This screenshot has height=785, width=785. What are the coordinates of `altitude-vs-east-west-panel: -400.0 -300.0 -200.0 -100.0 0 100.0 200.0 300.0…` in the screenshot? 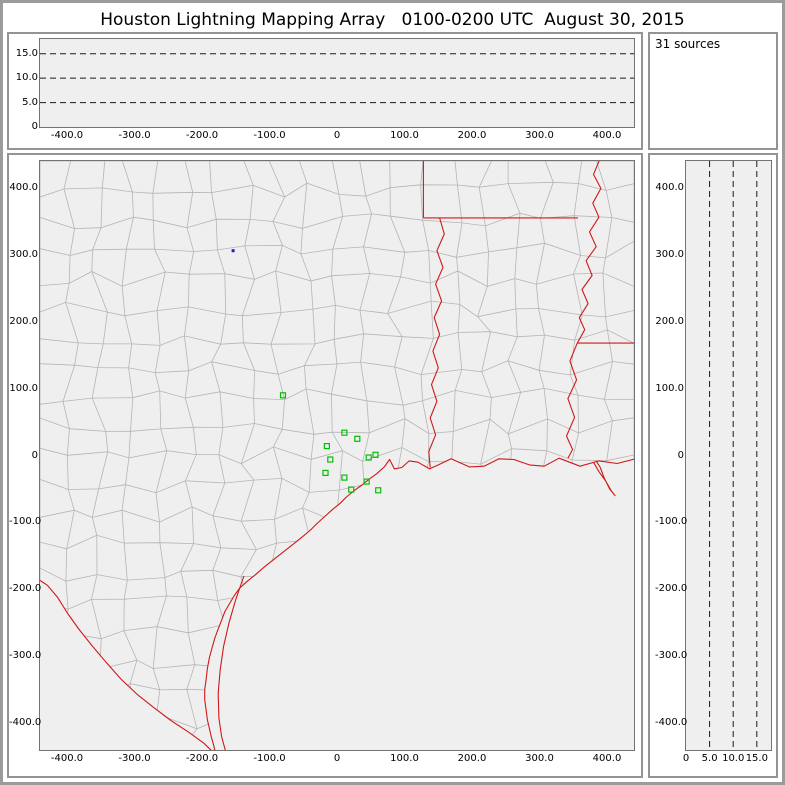 It's located at (325, 91).